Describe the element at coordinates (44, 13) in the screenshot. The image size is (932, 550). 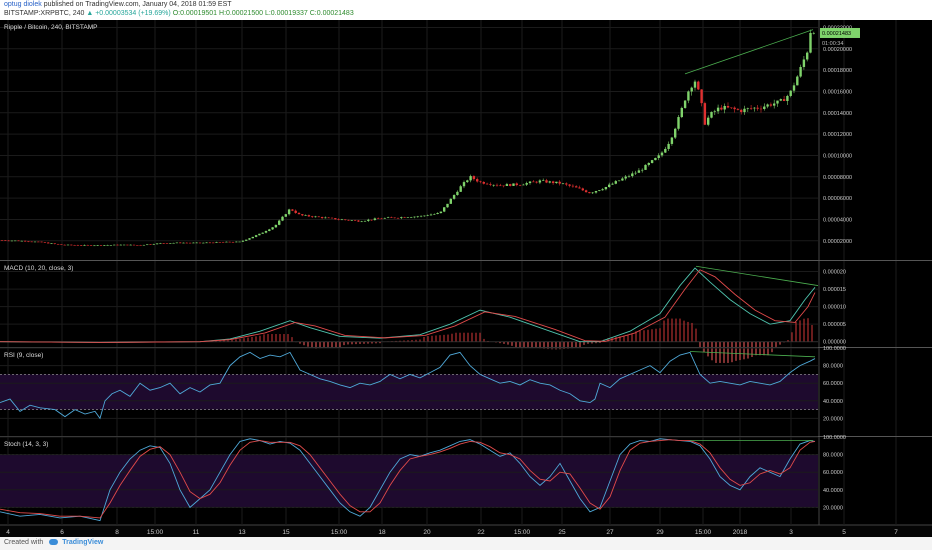
I see `symbol-label: BITSTAMP:XRPBTC, 240` at that location.